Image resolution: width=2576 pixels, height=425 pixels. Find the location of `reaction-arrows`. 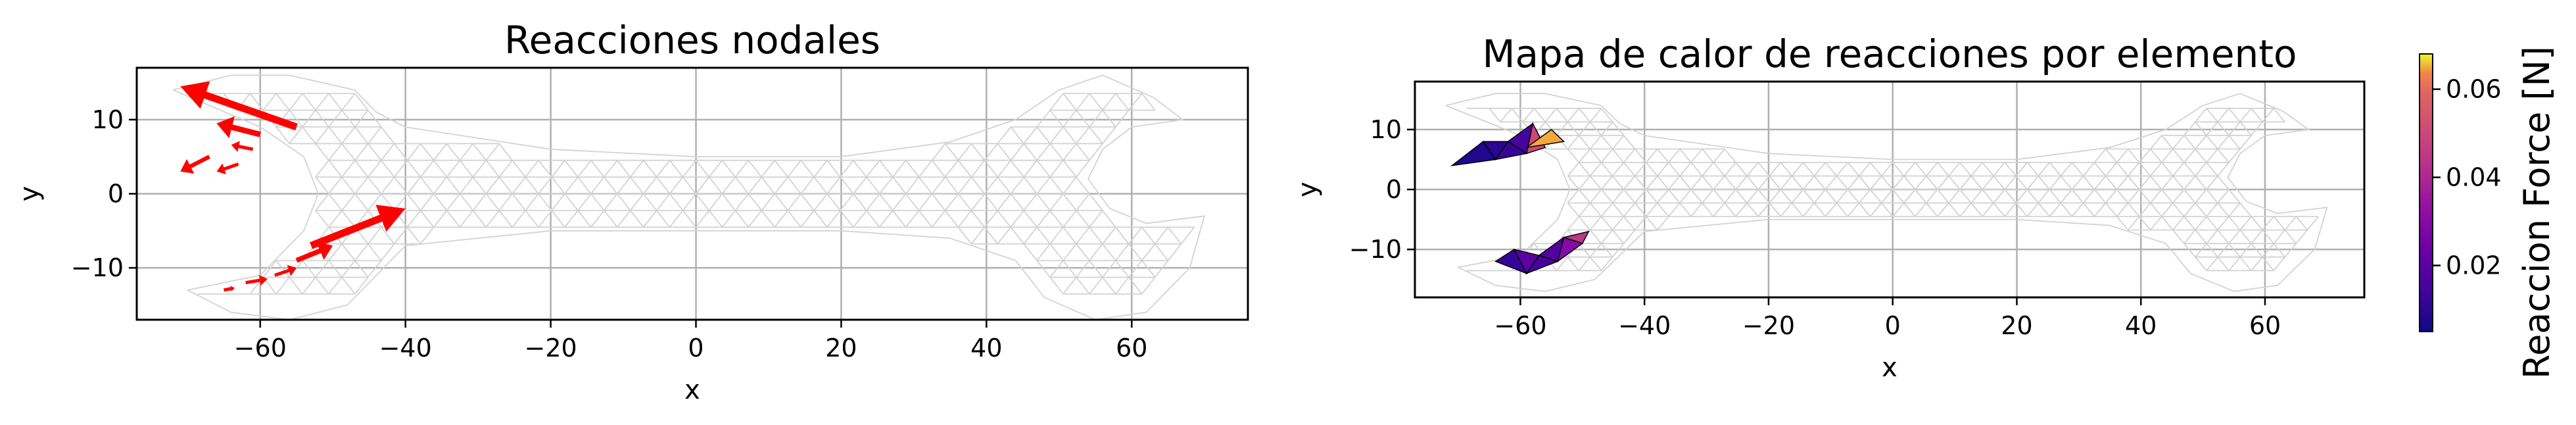

reaction-arrows is located at coordinates (293, 187).